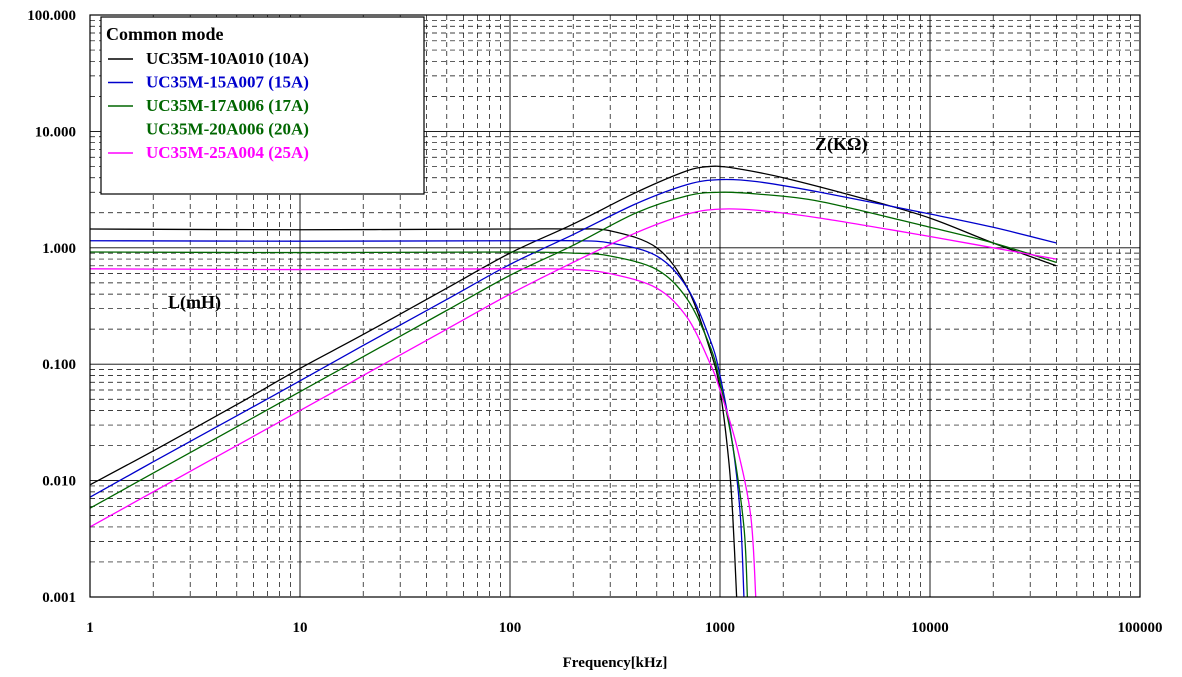 Image resolution: width=1182 pixels, height=677 pixels. I want to click on x-tick-labels: 1 10 100 1000 10000 100000, so click(624, 628).